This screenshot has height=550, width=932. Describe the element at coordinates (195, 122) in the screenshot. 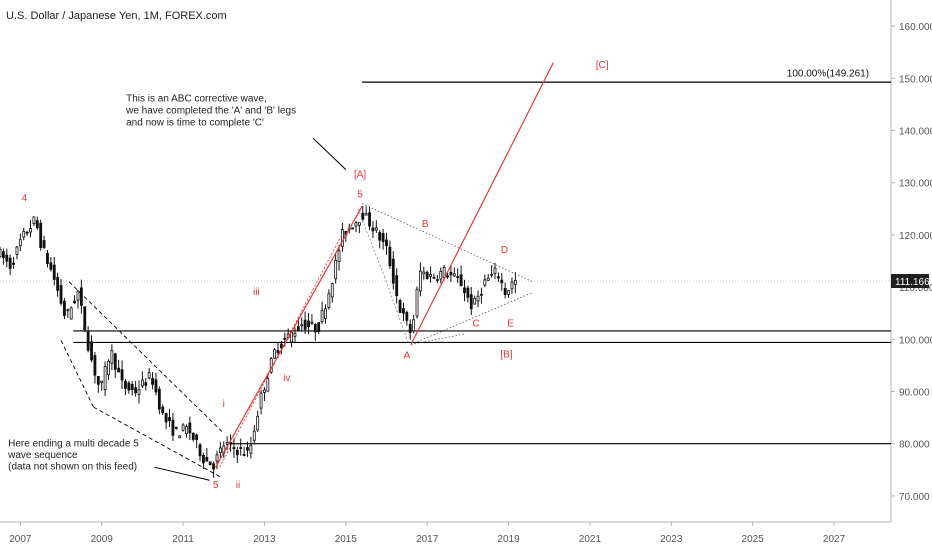

I see `annotation-abc-3: and now is time to complete 'C'` at that location.